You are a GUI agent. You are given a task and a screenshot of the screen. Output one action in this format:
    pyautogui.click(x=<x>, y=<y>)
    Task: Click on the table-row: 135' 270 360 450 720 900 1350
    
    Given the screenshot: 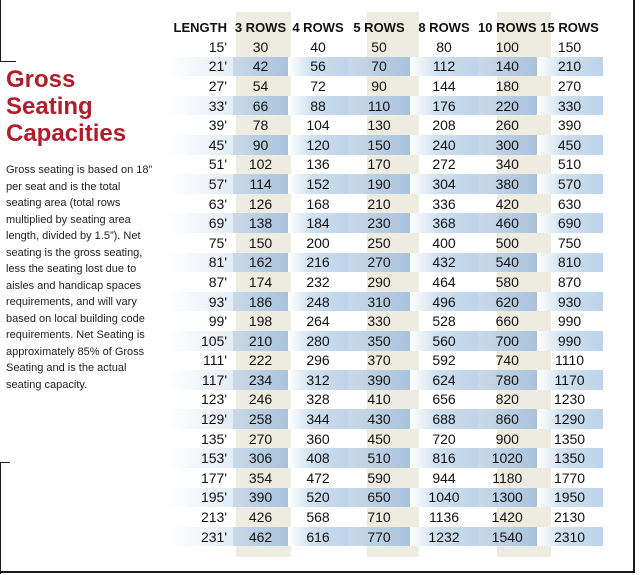 What is the action you would take?
    pyautogui.click(x=385, y=439)
    